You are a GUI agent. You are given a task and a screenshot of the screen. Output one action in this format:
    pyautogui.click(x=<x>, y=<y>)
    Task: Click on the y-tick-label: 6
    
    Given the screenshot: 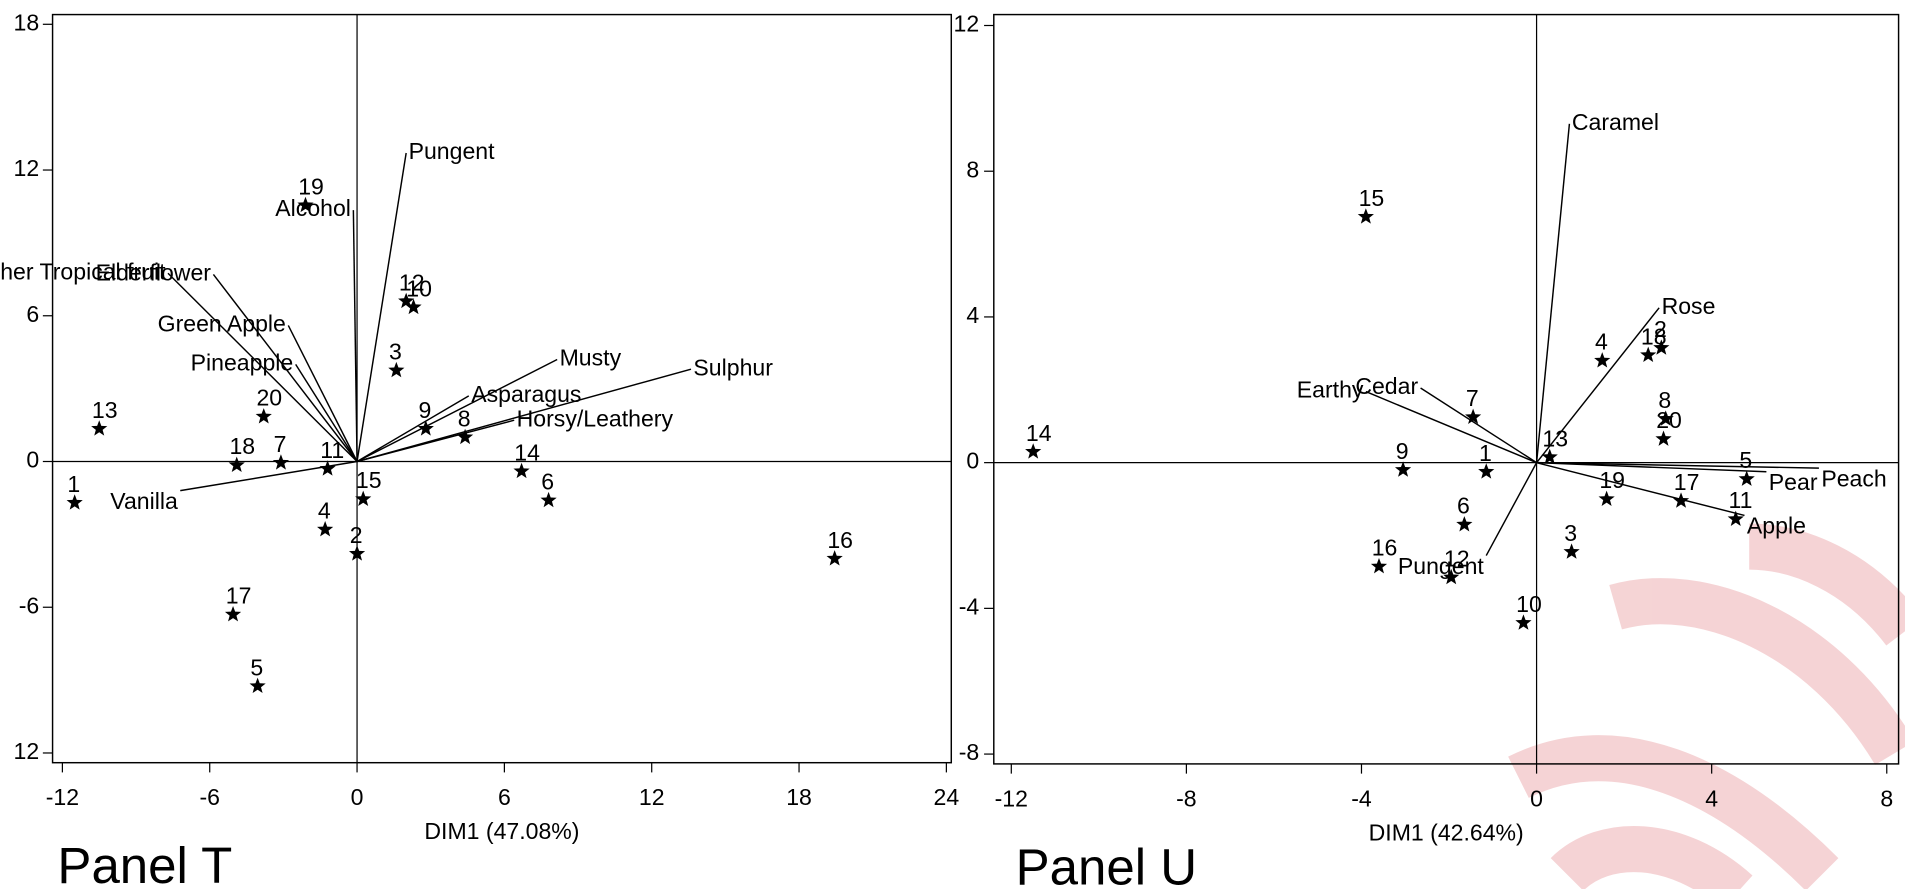 What is the action you would take?
    pyautogui.click(x=32, y=314)
    